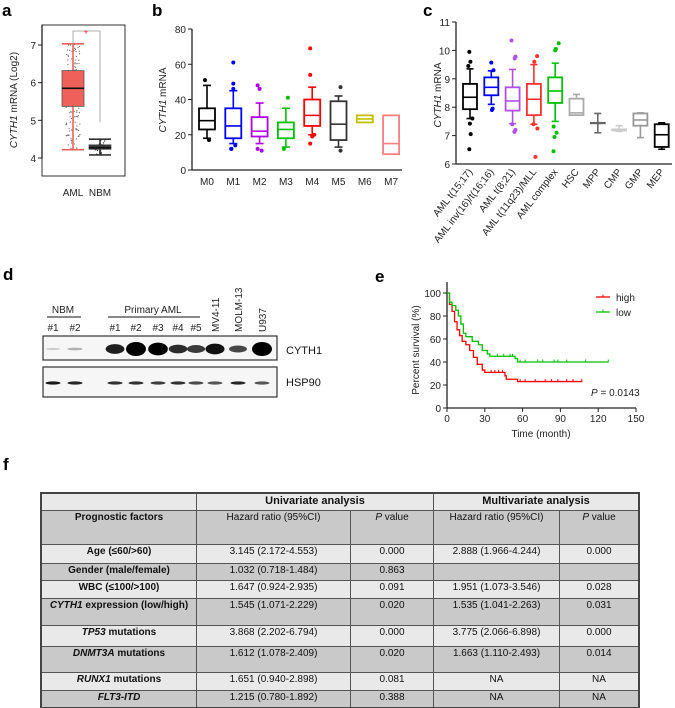 The width and height of the screenshot is (675, 708). I want to click on y-tick-label: 80, so click(436, 317).